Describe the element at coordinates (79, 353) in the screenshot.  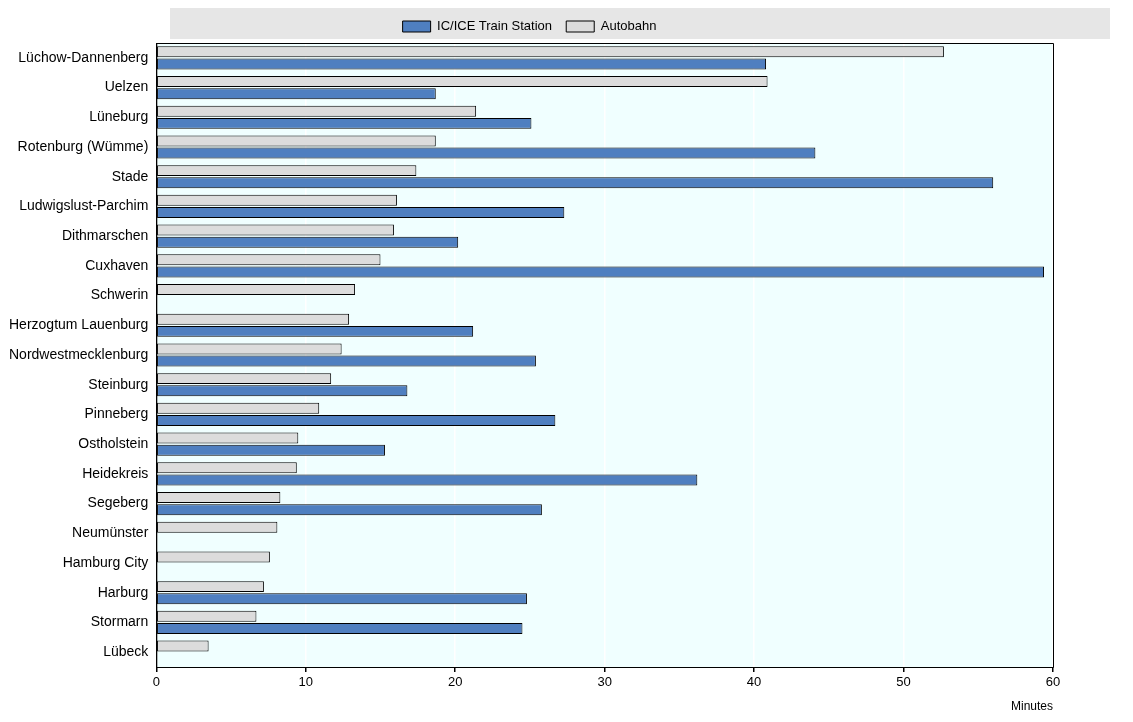
I see `y-tick-label: Nordwestmecklenburg` at that location.